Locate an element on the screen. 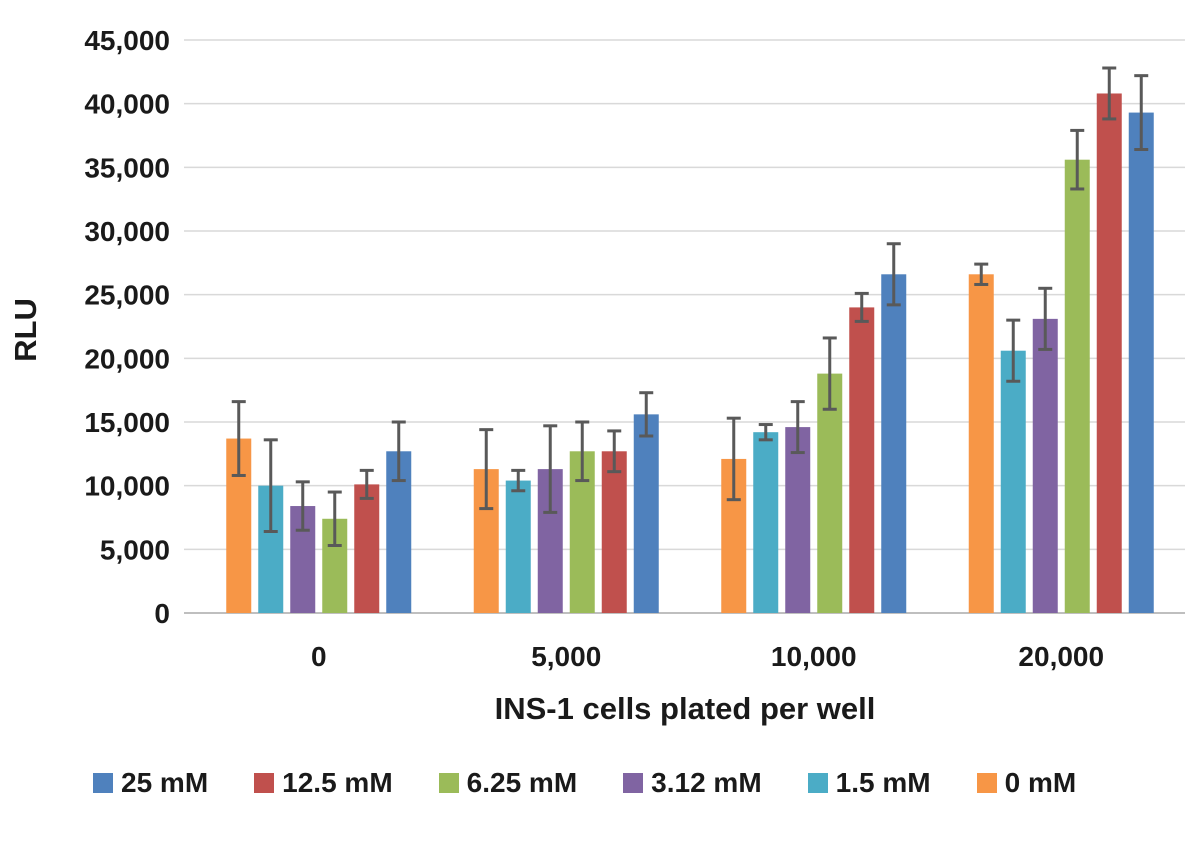  x-axis-title: INS-1 cells plated per well is located at coordinates (685, 708).